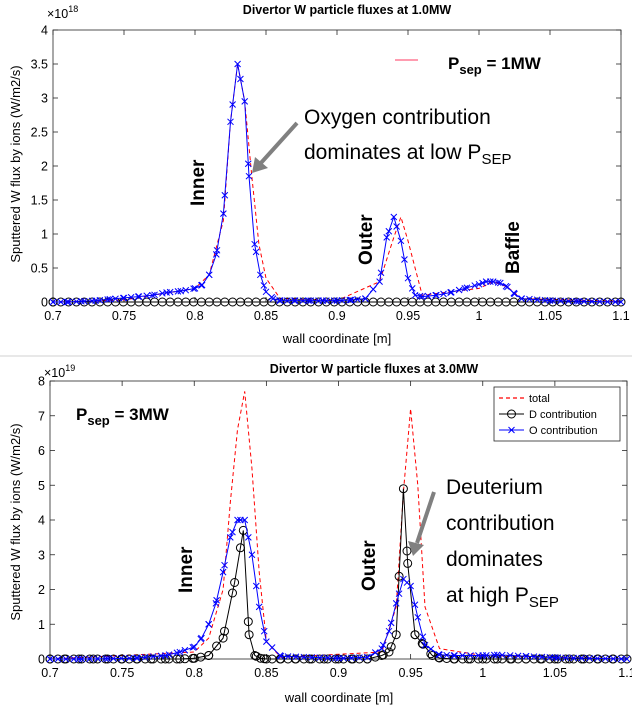 The height and width of the screenshot is (707, 632). I want to click on x-tick-label: 0.8, so click(194, 316).